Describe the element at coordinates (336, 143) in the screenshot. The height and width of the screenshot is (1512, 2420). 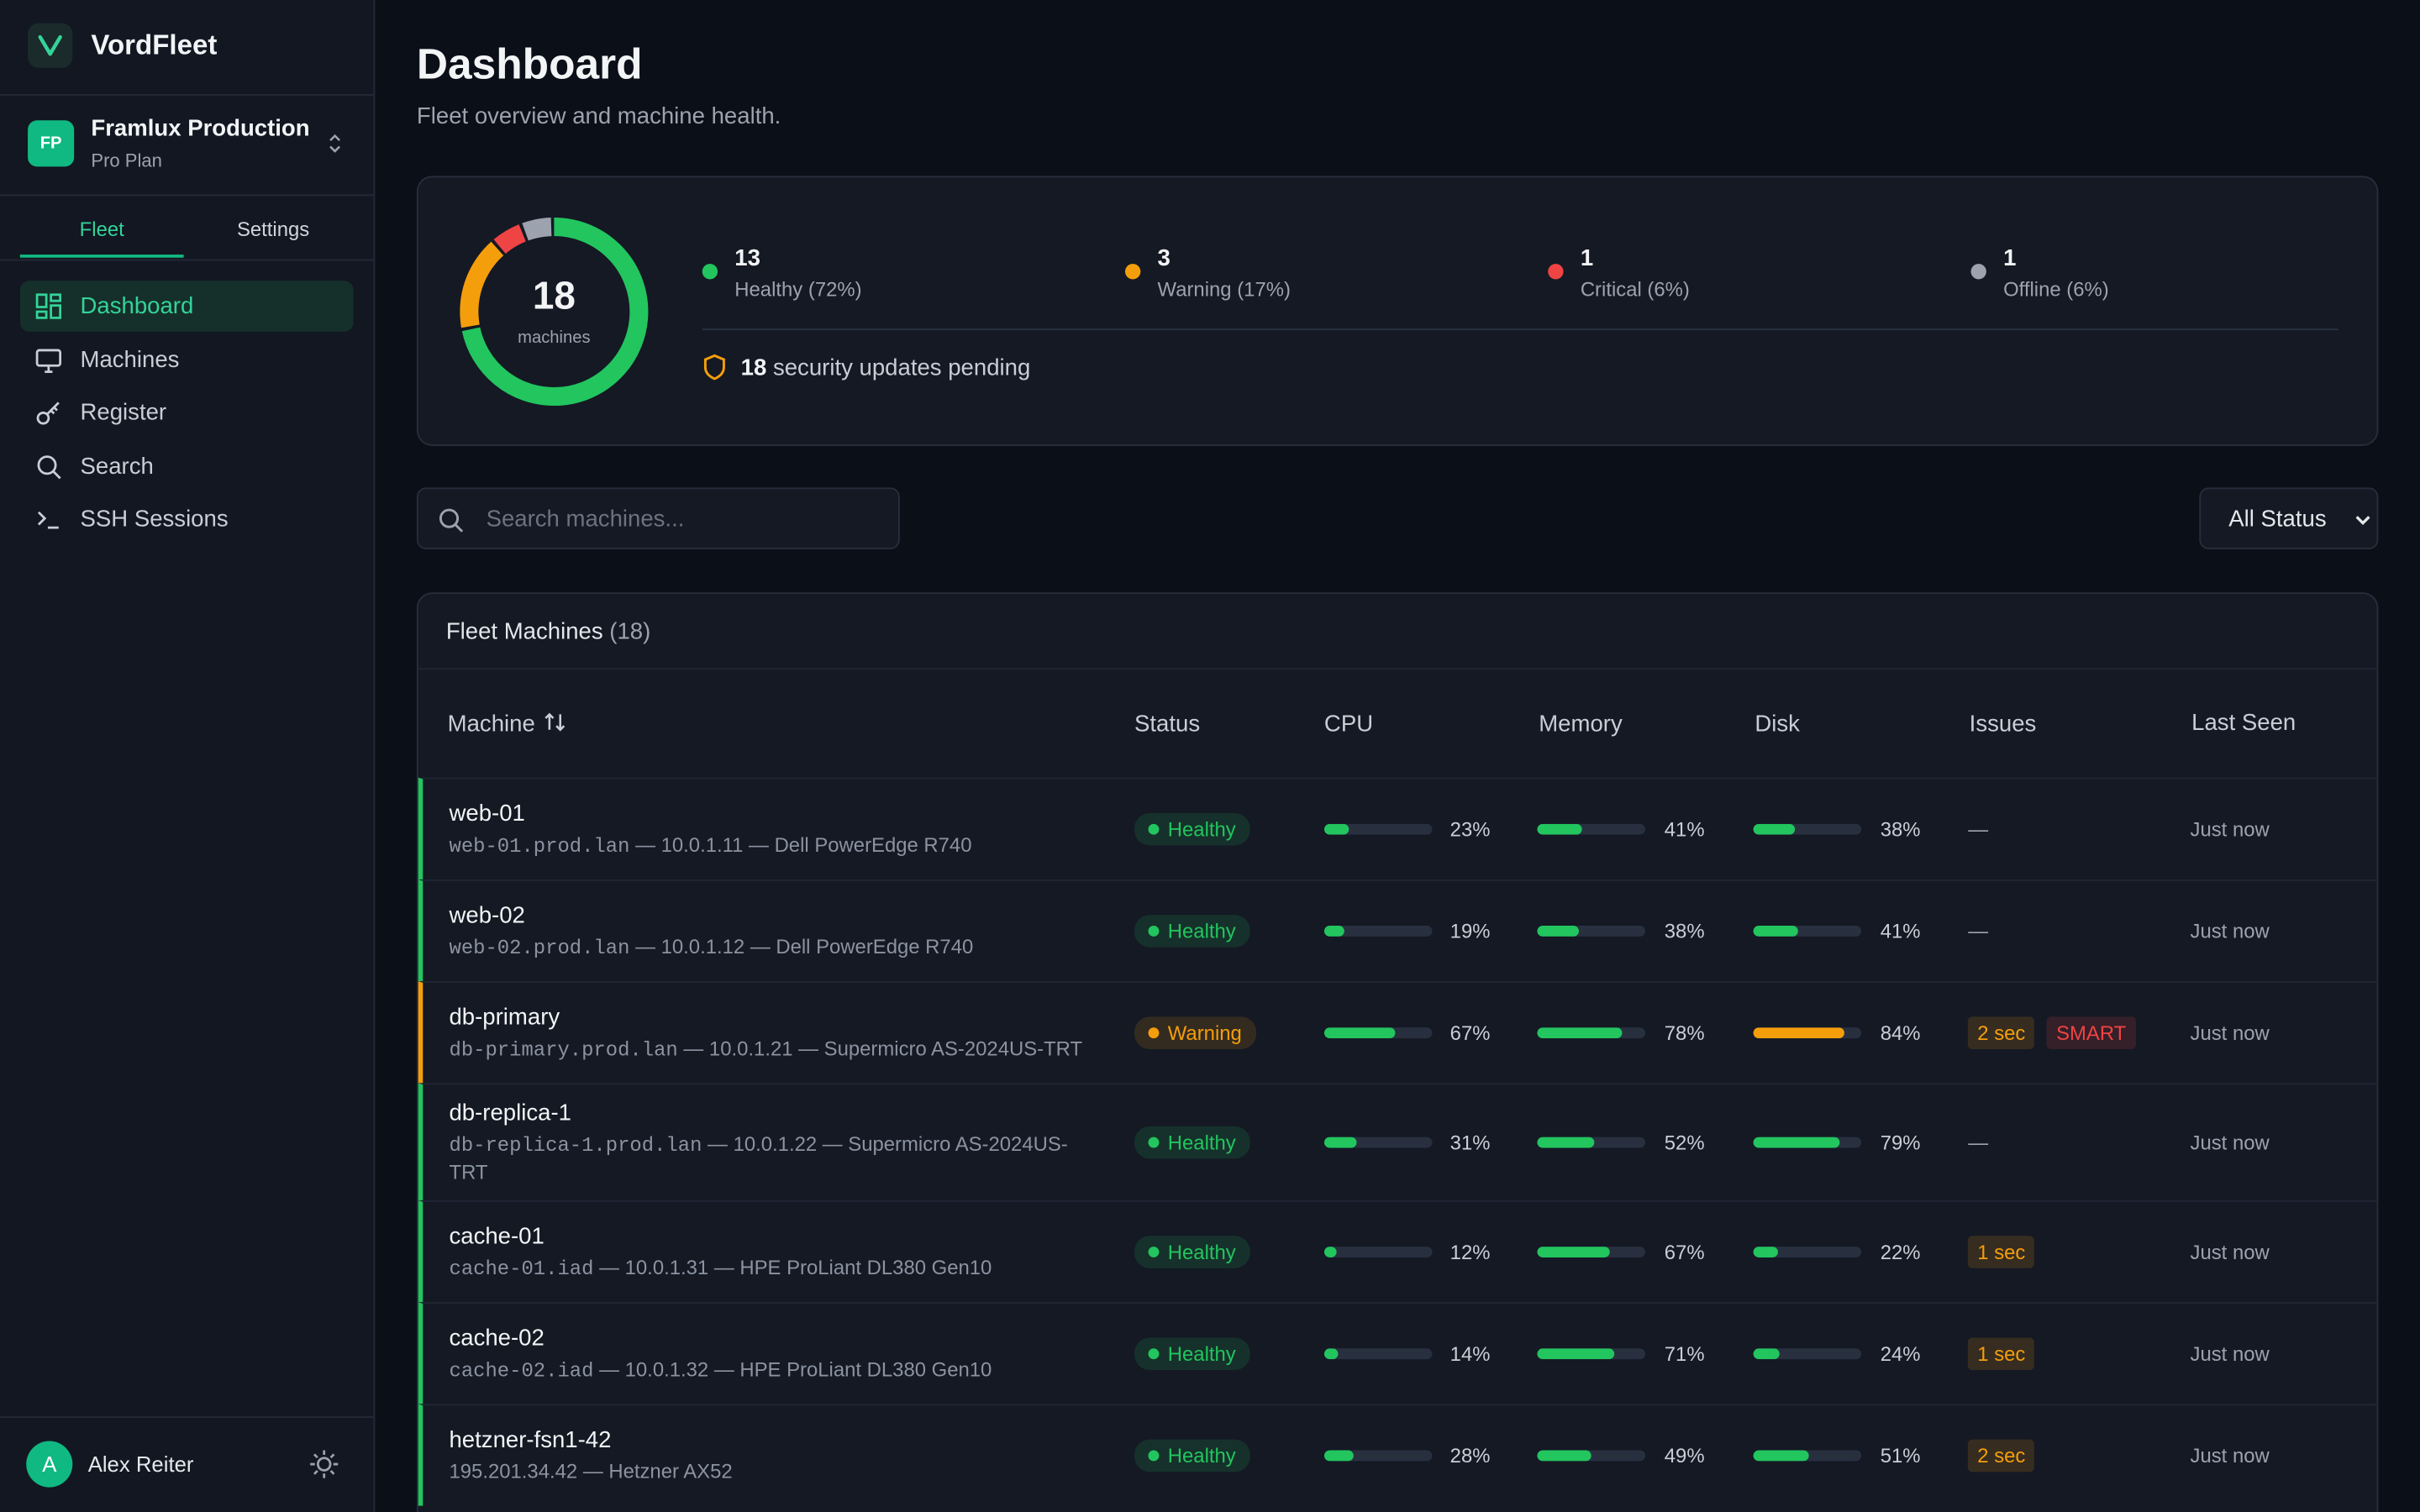
I see `org-switcher` at that location.